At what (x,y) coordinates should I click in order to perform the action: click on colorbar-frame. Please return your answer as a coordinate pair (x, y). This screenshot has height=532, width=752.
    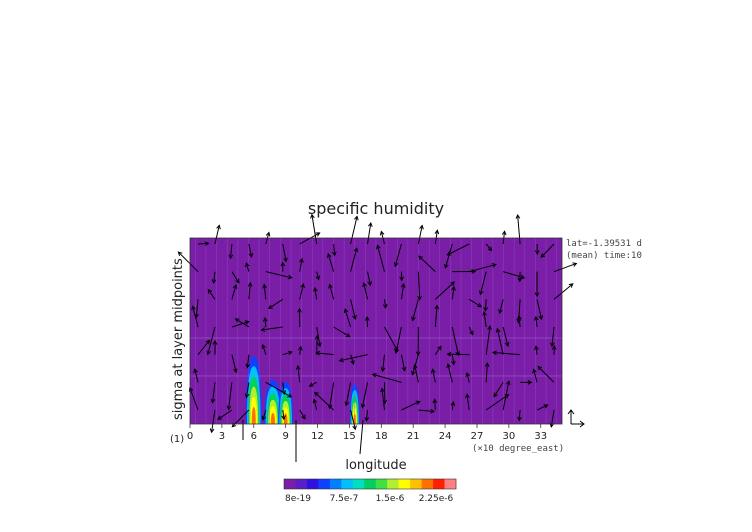
    Looking at the image, I should click on (370, 484).